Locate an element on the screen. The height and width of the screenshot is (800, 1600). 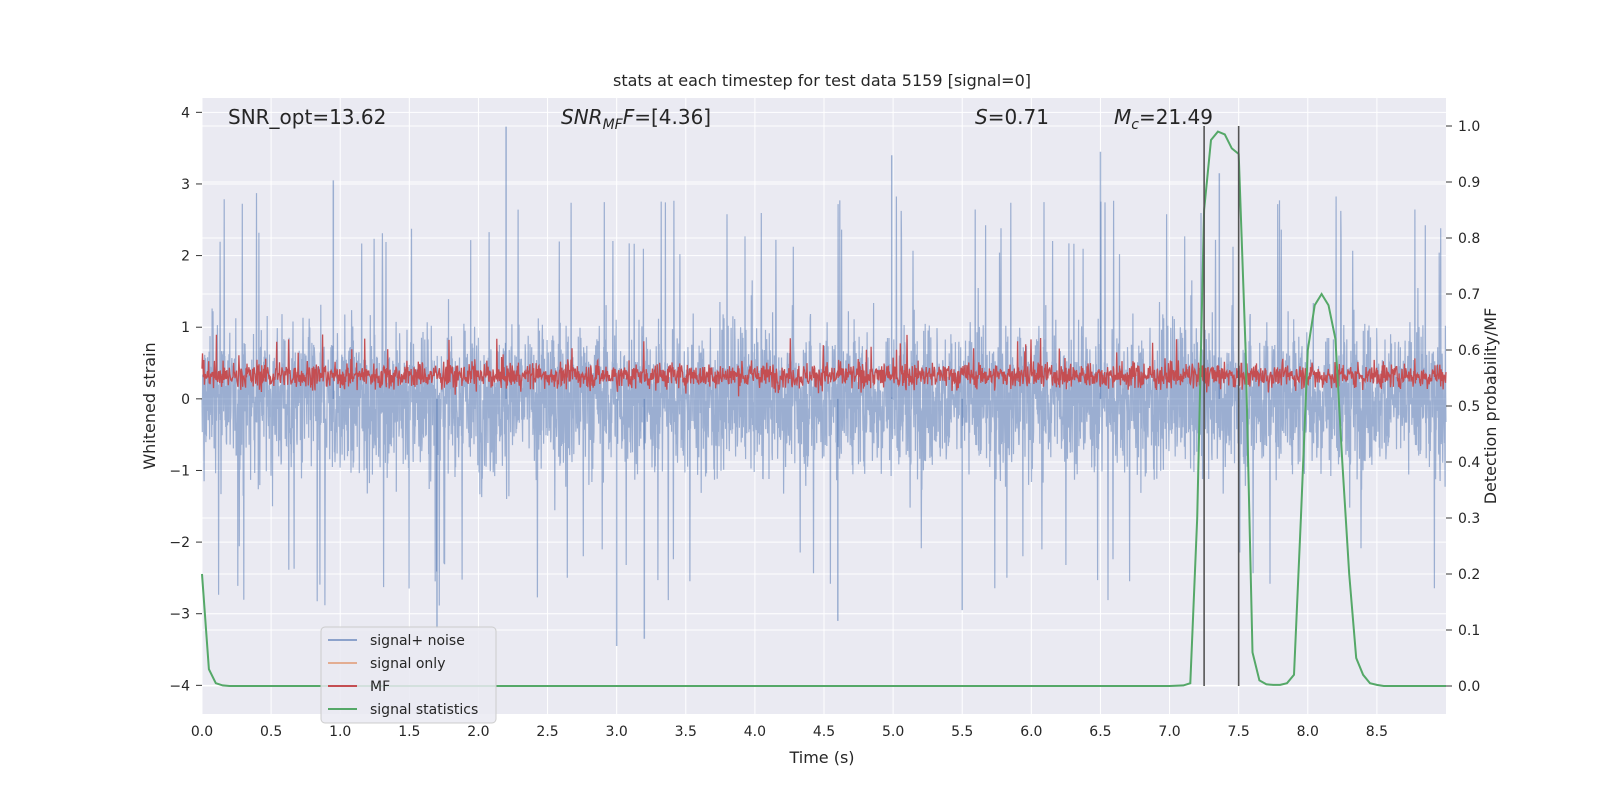
y-tick-label: 0 is located at coordinates (185, 400).